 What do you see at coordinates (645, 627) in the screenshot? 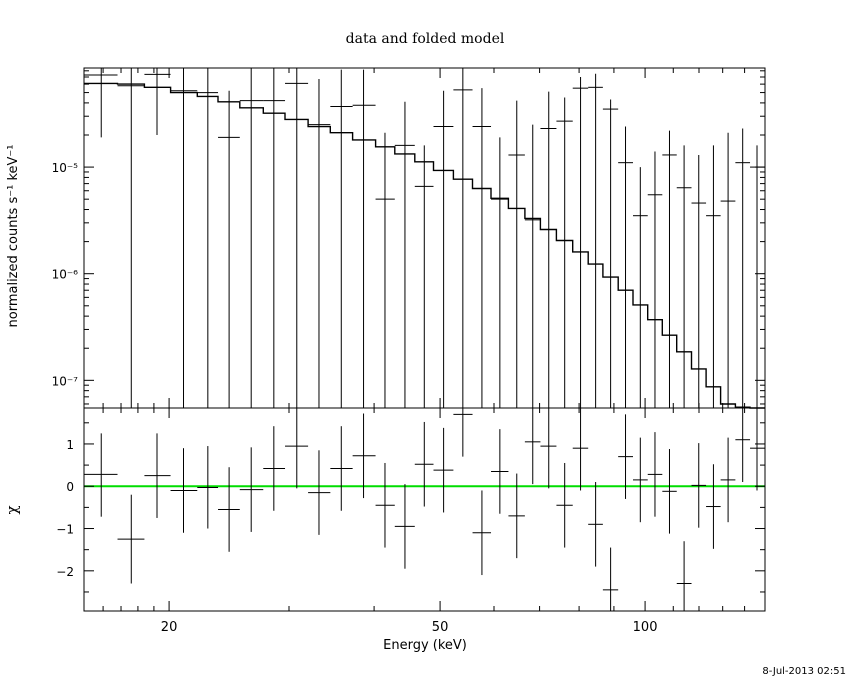
I see `x-tick-label: 100` at bounding box center [645, 627].